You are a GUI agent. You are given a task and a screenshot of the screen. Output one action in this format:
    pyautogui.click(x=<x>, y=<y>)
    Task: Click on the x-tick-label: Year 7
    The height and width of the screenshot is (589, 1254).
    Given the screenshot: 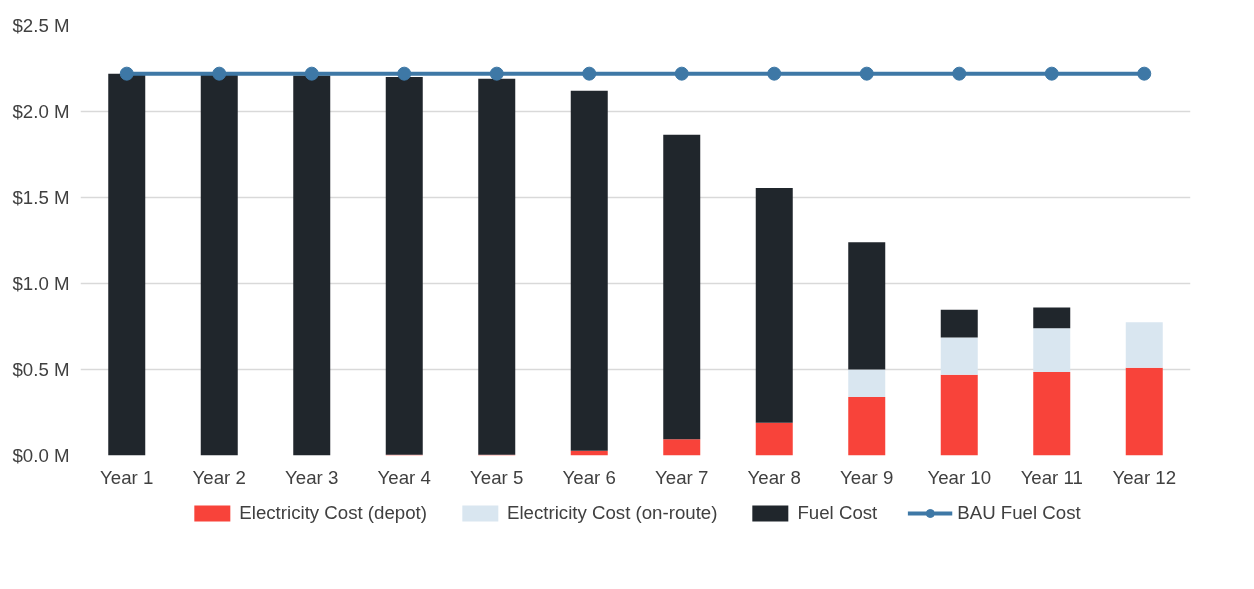 What is the action you would take?
    pyautogui.click(x=682, y=477)
    